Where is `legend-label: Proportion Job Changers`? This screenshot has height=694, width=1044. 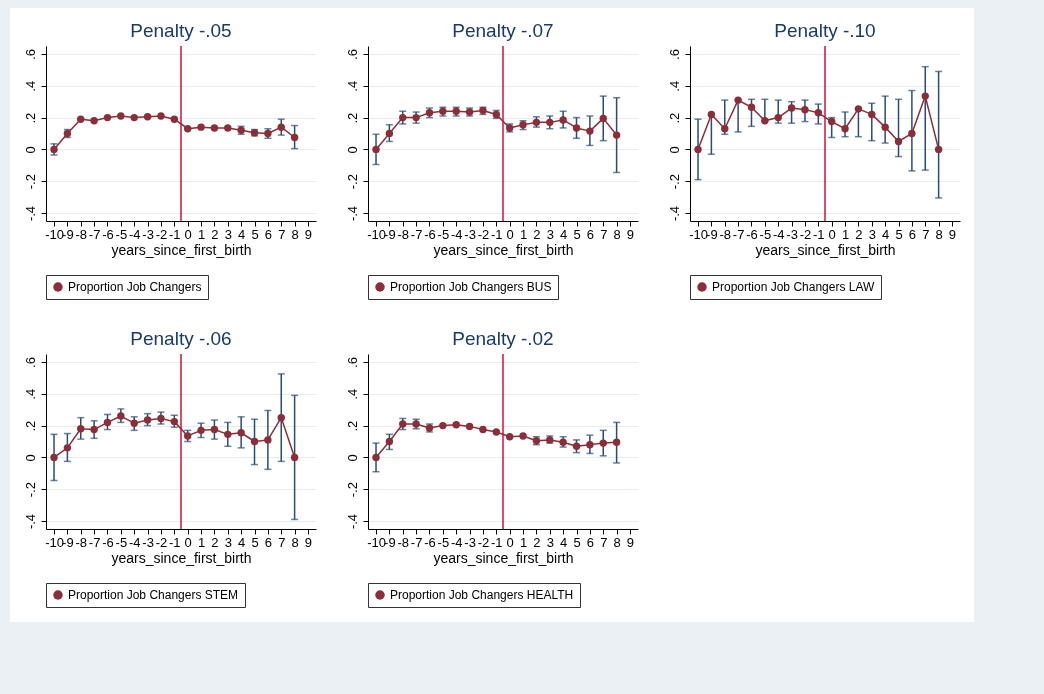
legend-label: Proportion Job Changers is located at coordinates (135, 287).